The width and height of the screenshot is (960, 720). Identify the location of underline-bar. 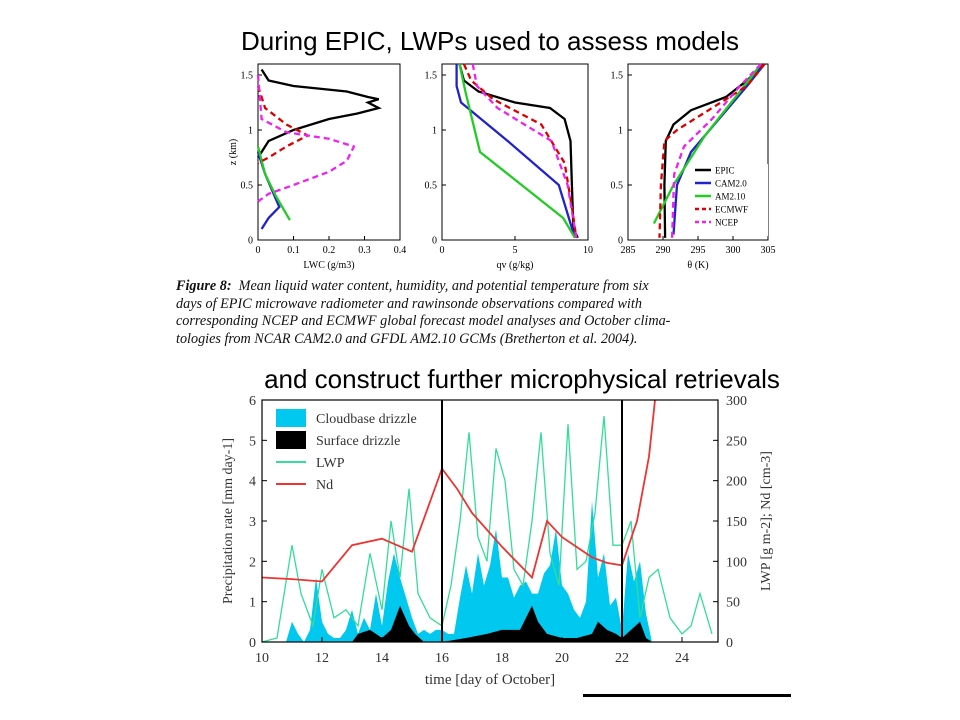
(687, 695).